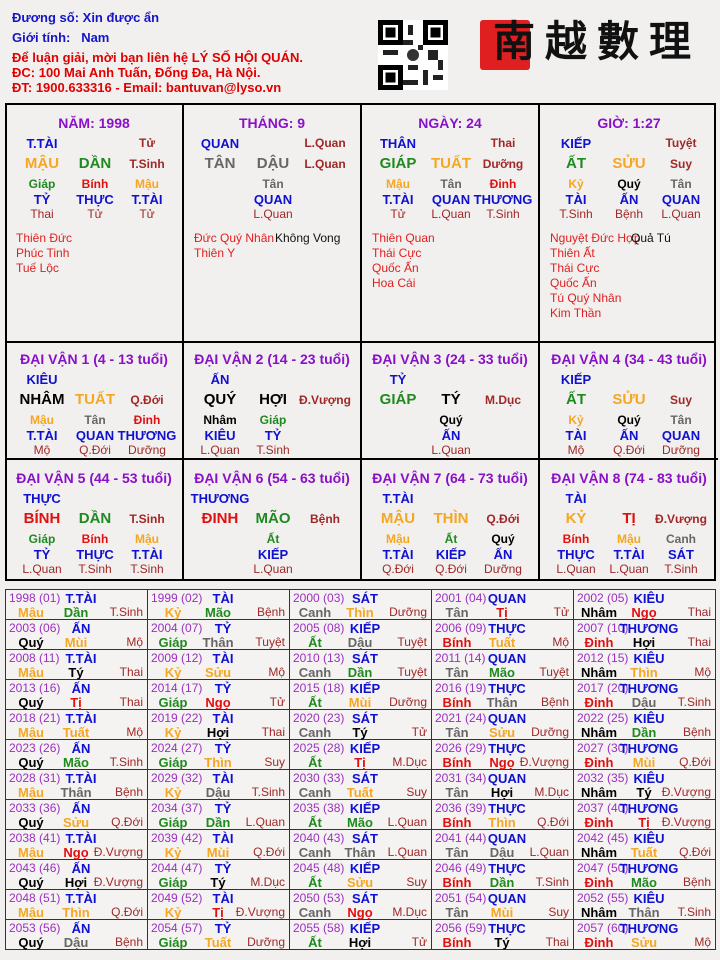  I want to click on year-label: 2018 (21), so click(35, 718).